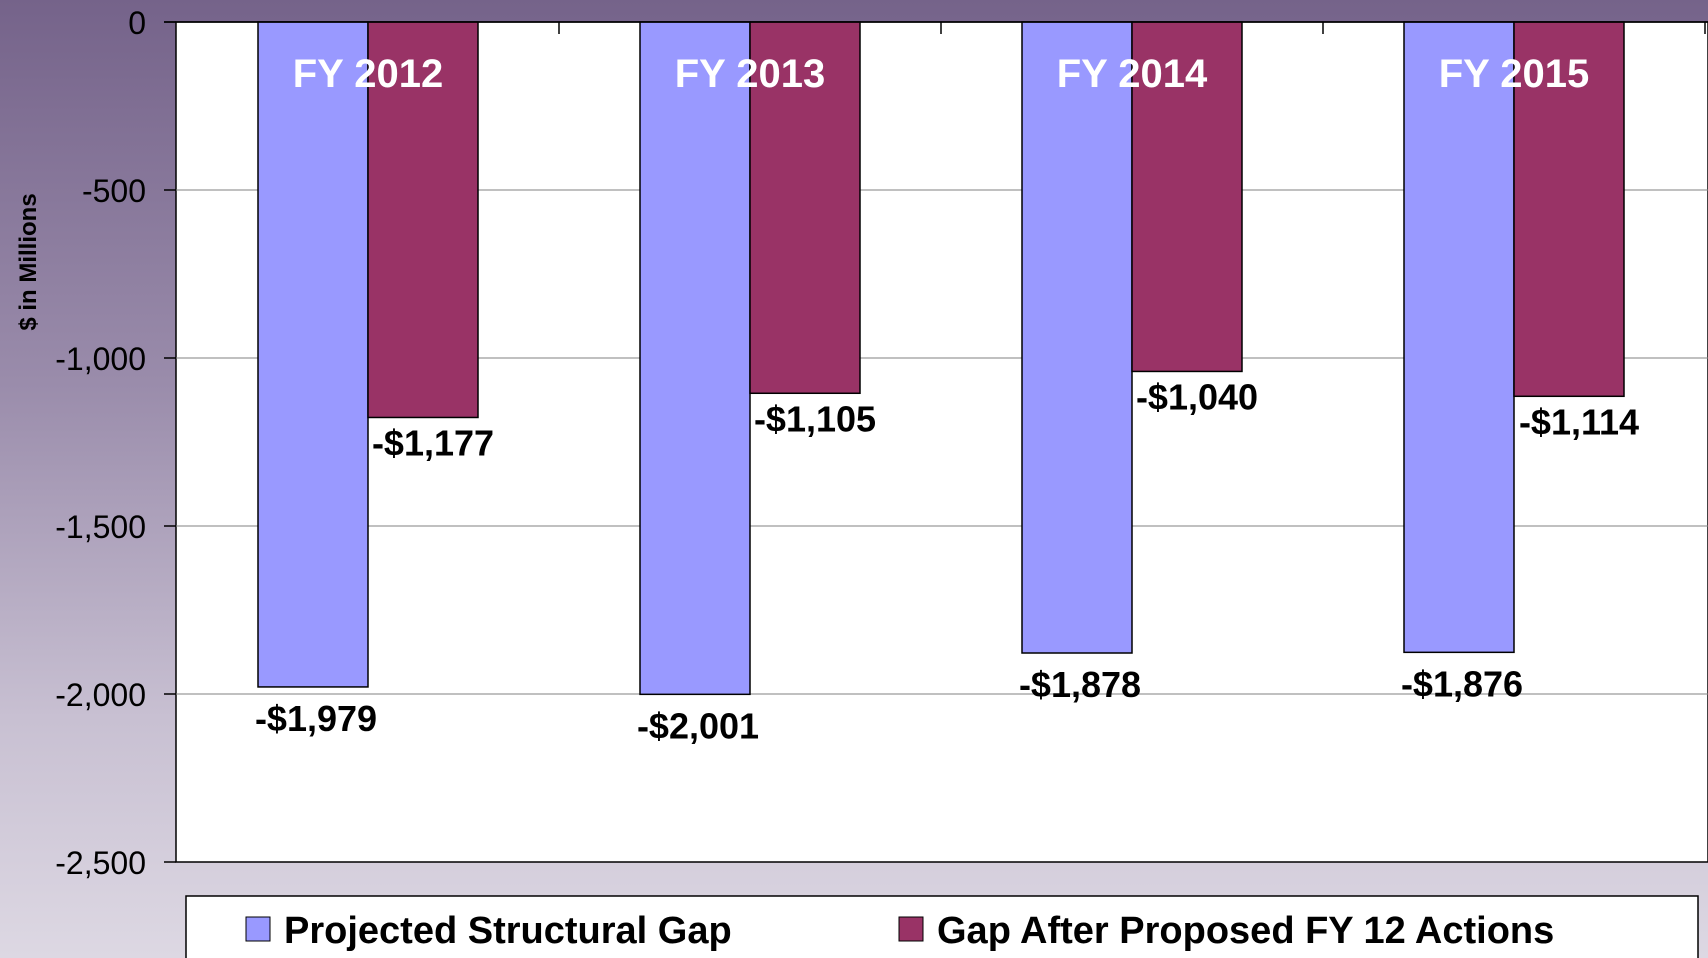 Image resolution: width=1708 pixels, height=958 pixels. What do you see at coordinates (1080, 684) in the screenshot?
I see `data-label: -$1,878` at bounding box center [1080, 684].